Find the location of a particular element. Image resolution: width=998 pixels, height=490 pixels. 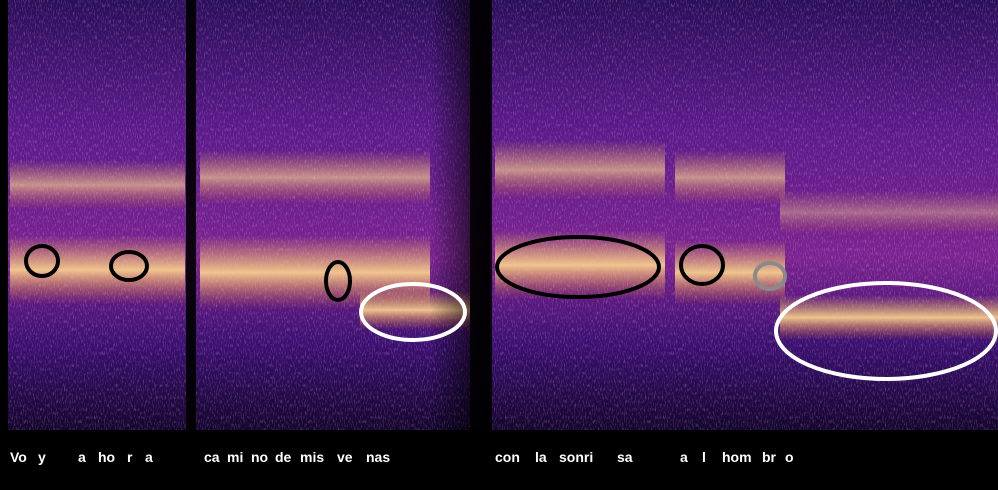

label-strip is located at coordinates (499, 460).